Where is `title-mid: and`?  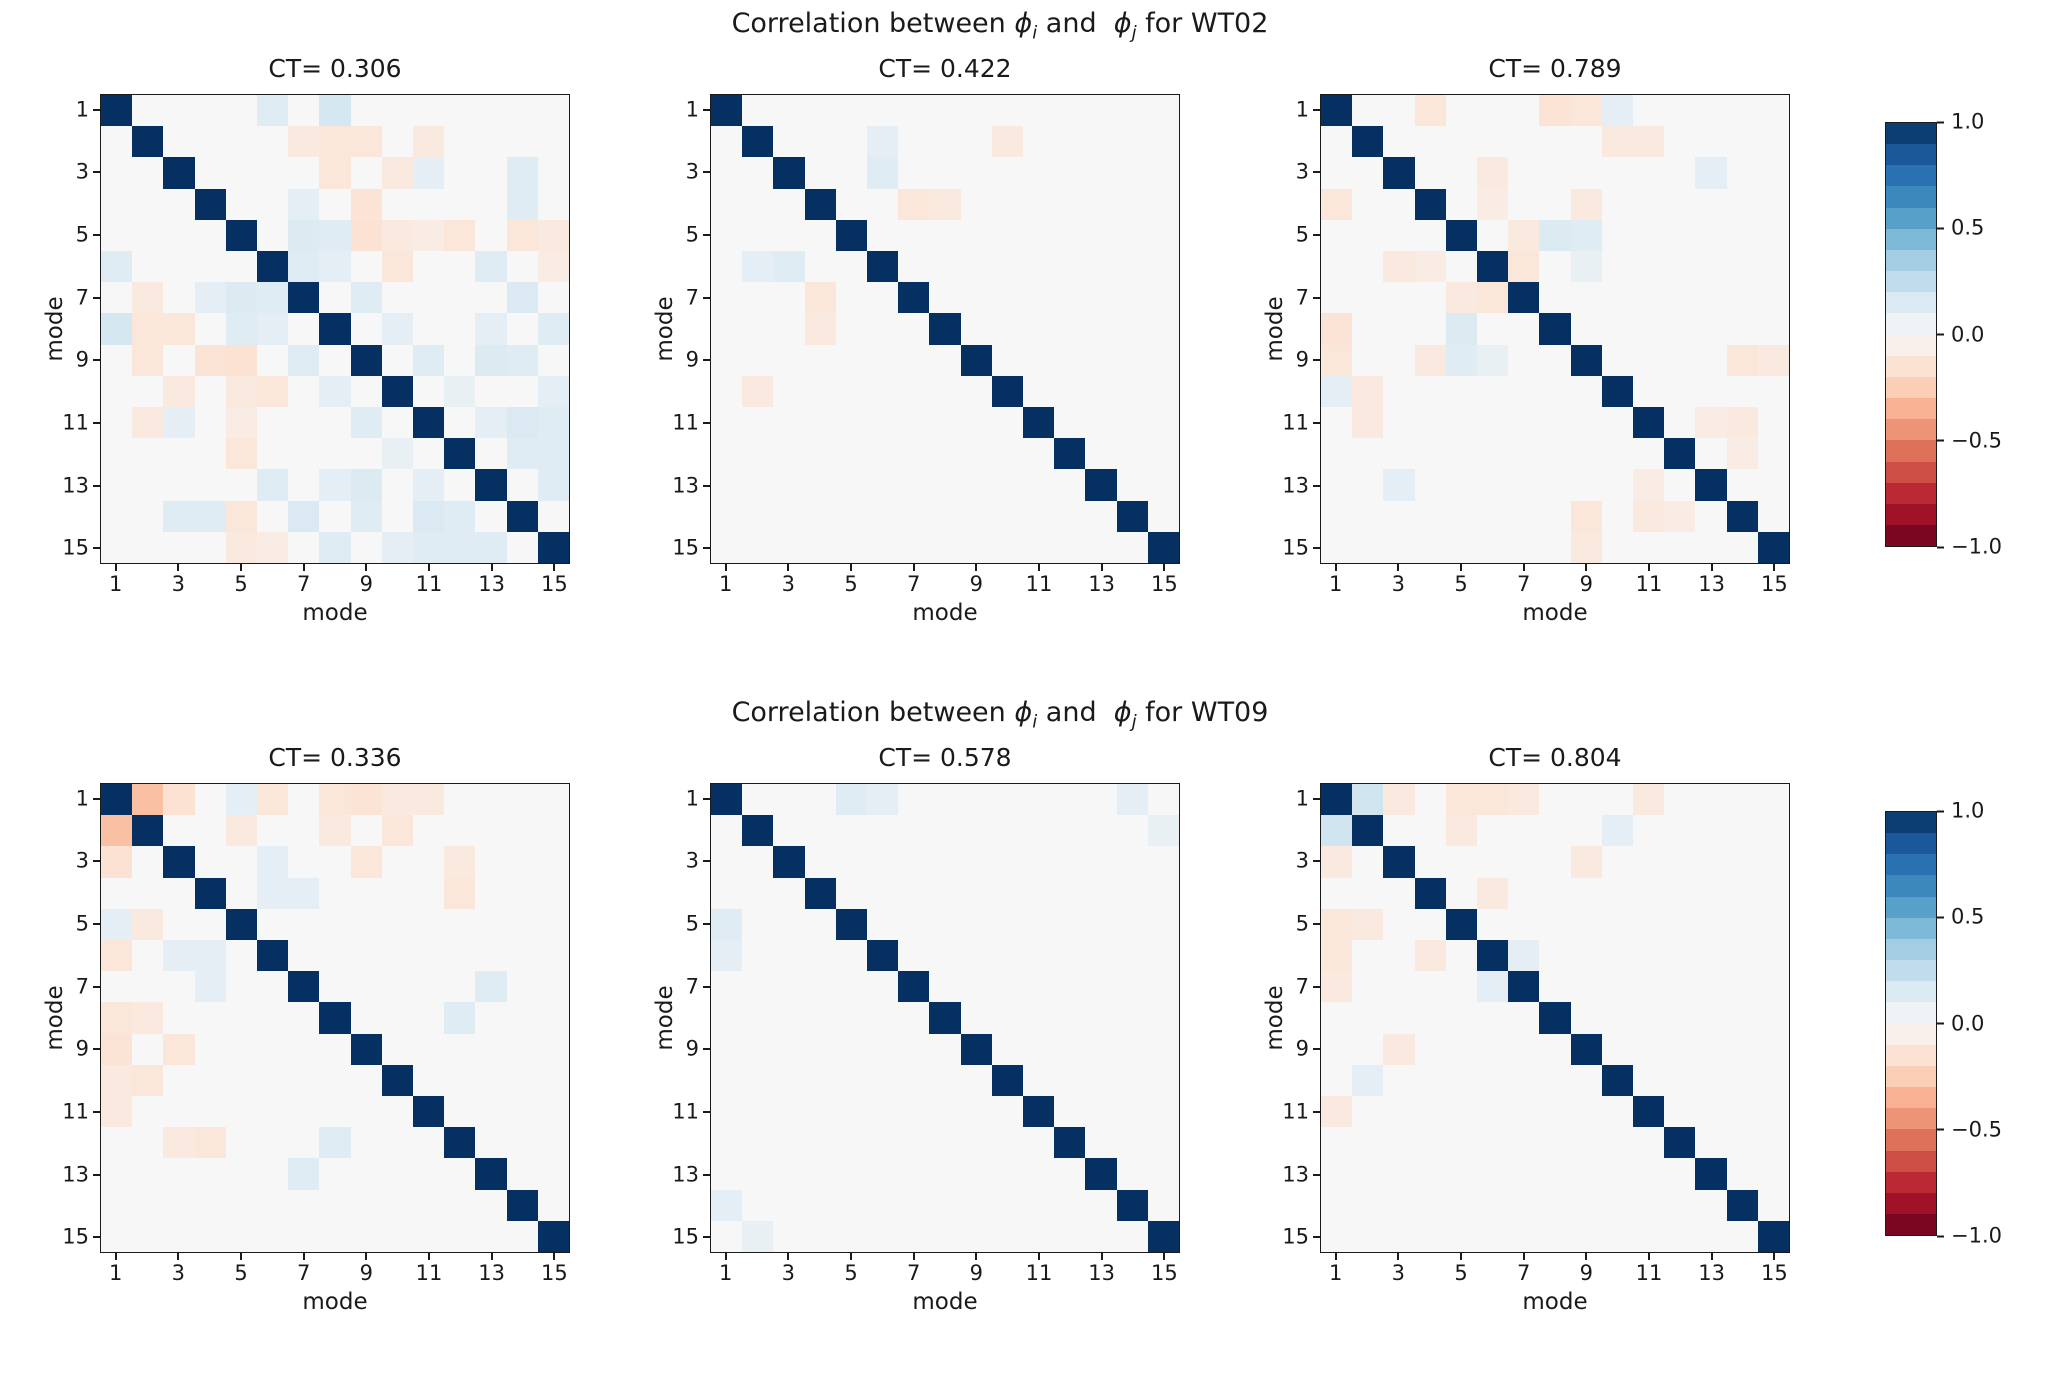 title-mid: and is located at coordinates (1075, 712).